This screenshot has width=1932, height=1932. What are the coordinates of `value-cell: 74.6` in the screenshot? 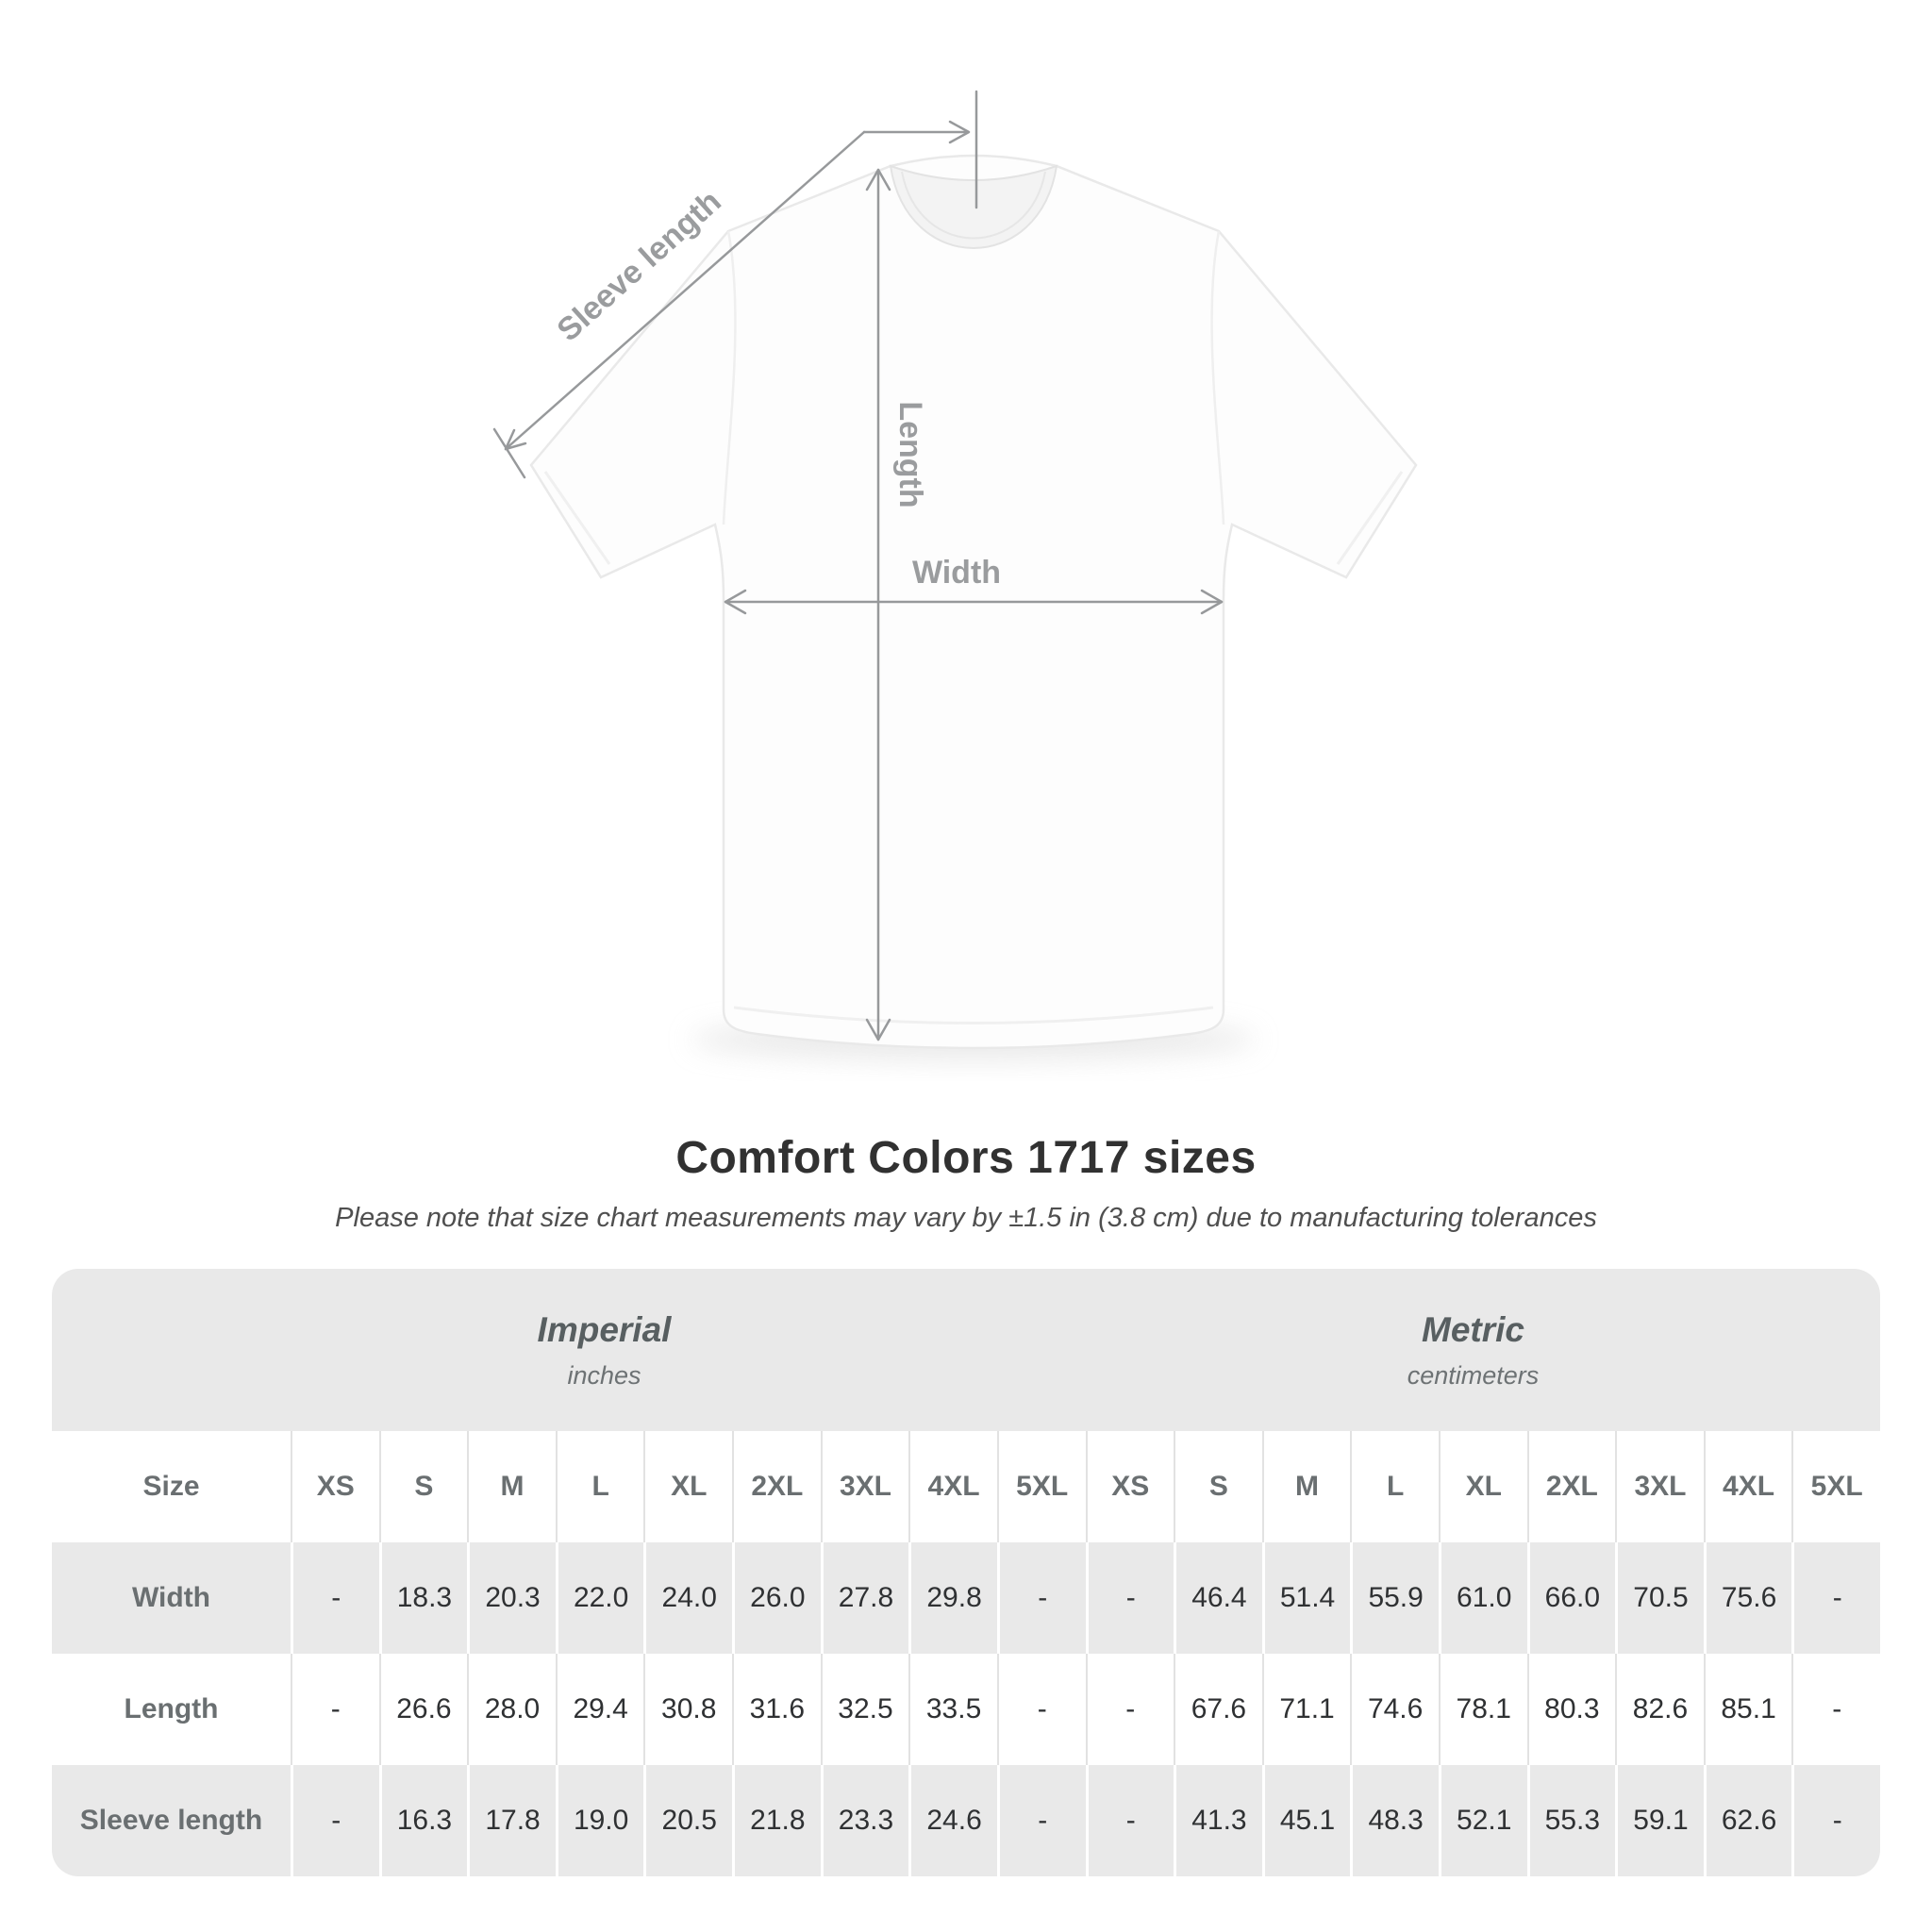 It's located at (1395, 1709).